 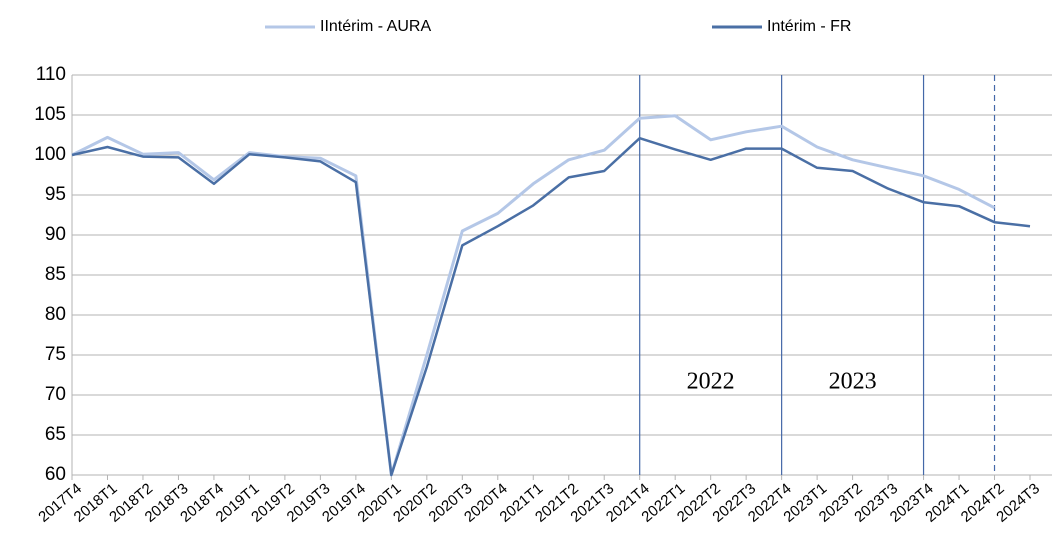 What do you see at coordinates (853, 382) in the screenshot?
I see `annotation: 2023` at bounding box center [853, 382].